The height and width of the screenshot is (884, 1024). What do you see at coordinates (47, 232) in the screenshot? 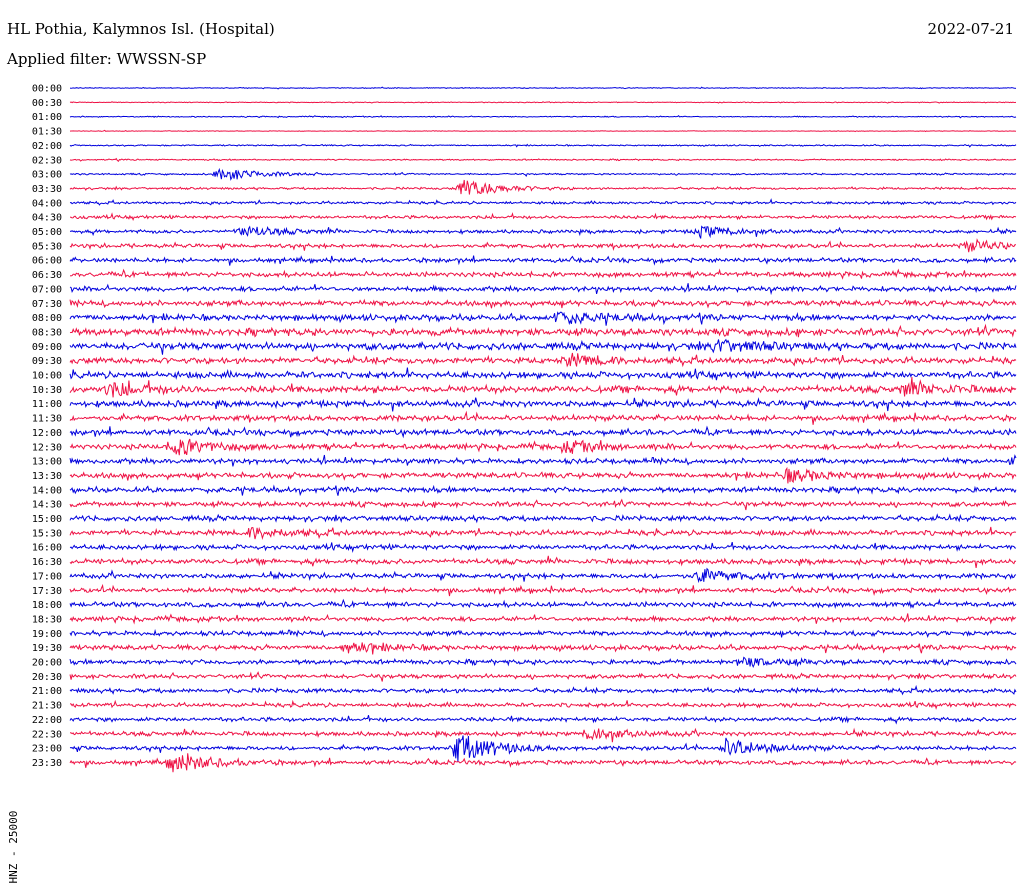
I see `row-tick-label: 05:00` at bounding box center [47, 232].